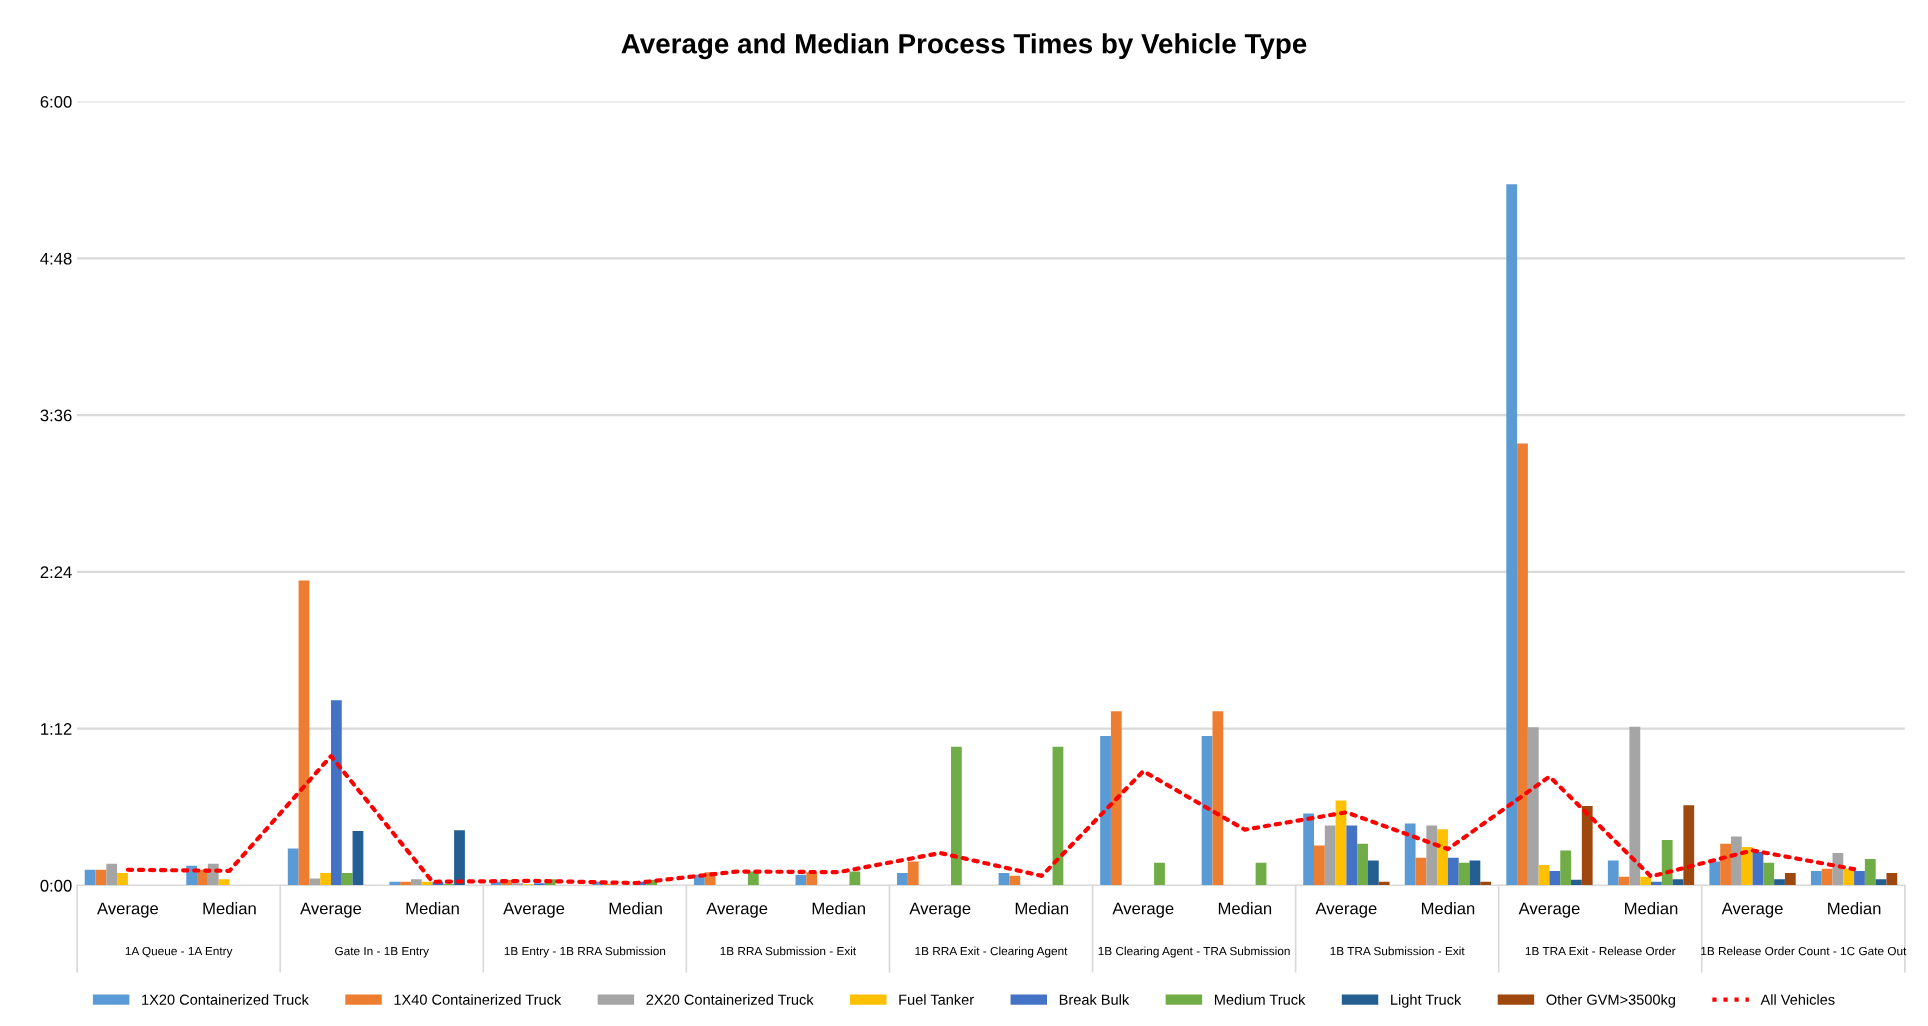  What do you see at coordinates (179, 952) in the screenshot?
I see `text: 1A Queue - 1A Entry` at bounding box center [179, 952].